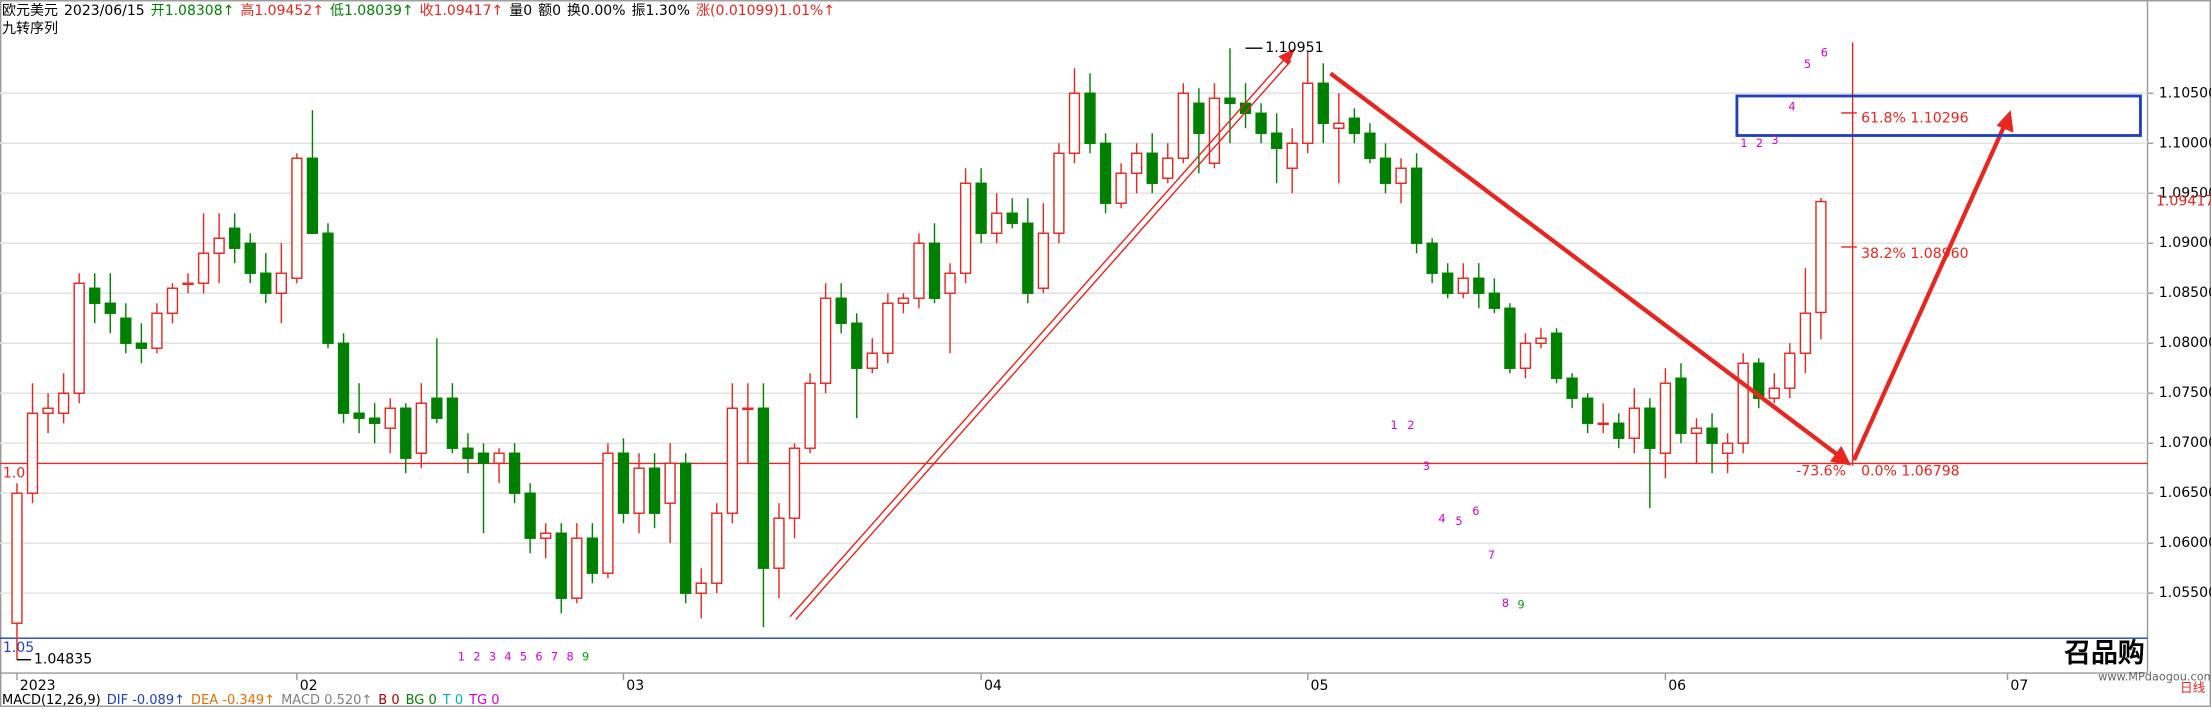 The width and height of the screenshot is (2211, 709). I want to click on header-item: 2023/06/15, so click(104, 11).